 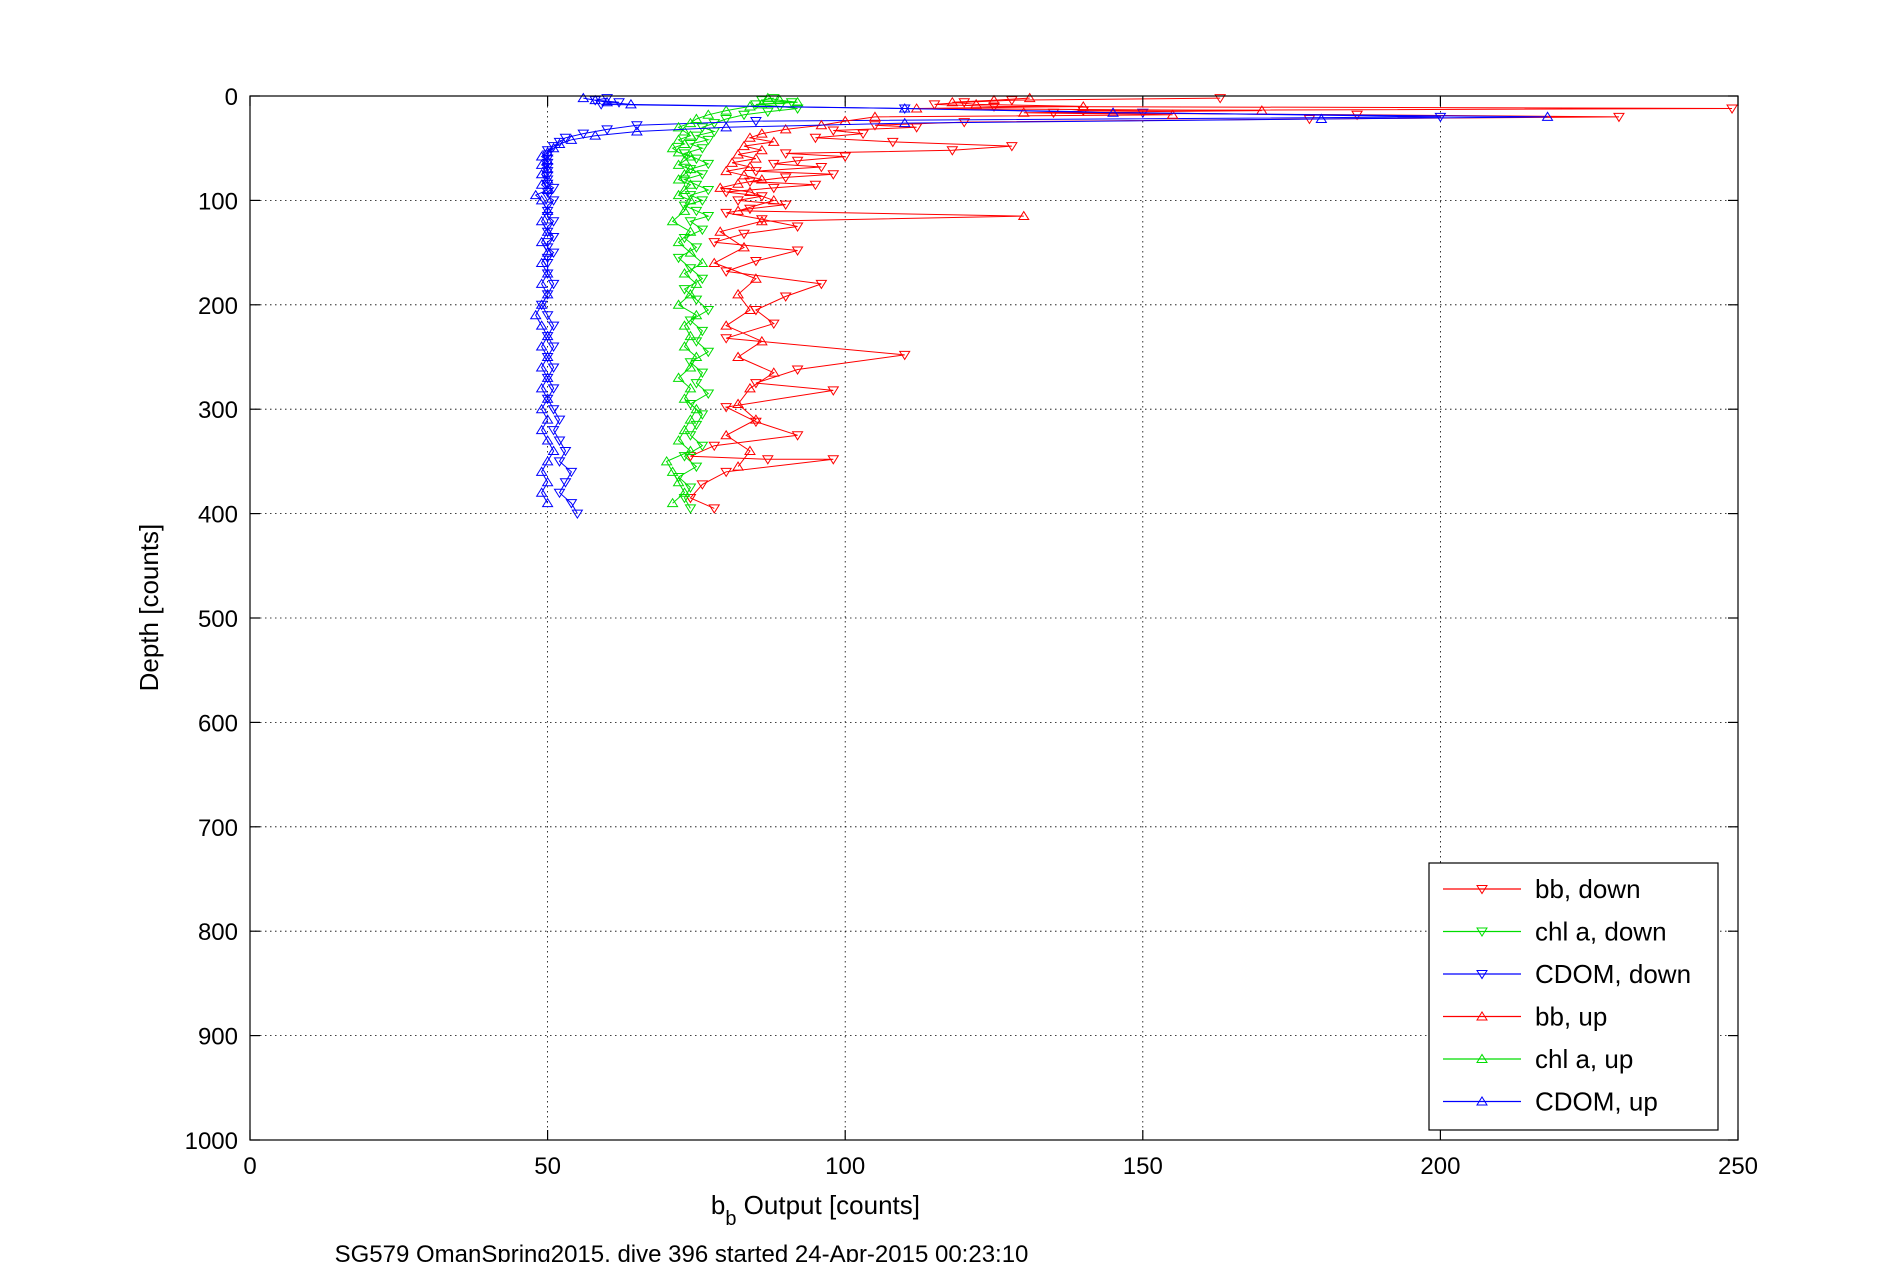 I want to click on x-tick-label: 100, so click(x=845, y=1166).